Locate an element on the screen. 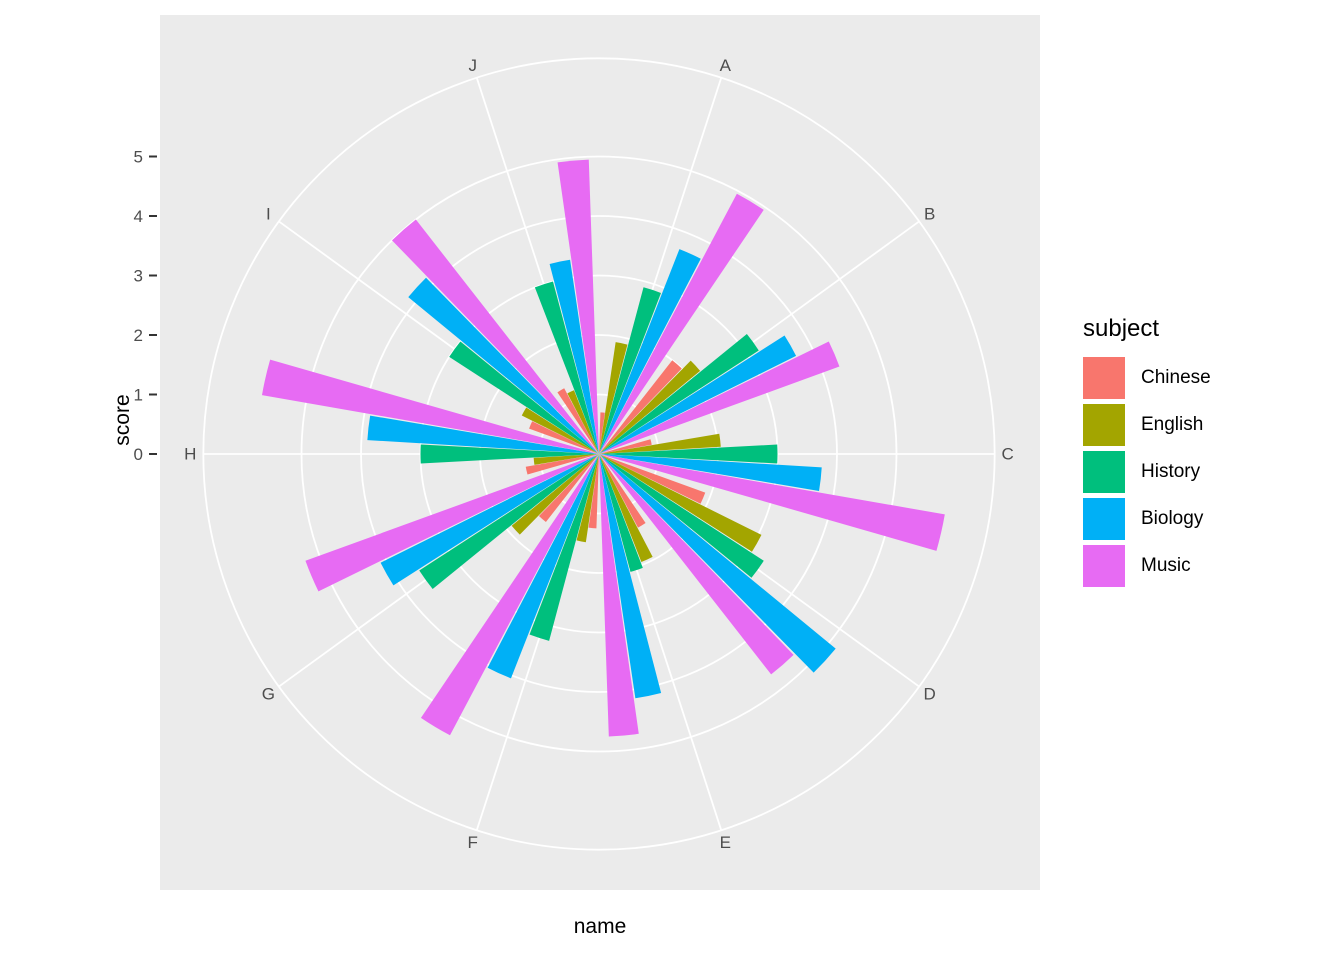  bar-F-Music is located at coordinates (509, 595).